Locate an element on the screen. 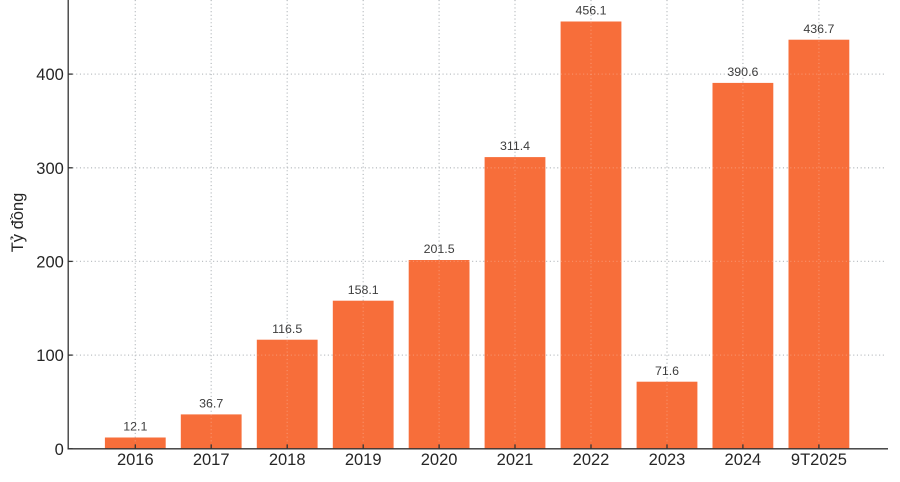 The width and height of the screenshot is (900, 482). svg-text: 2023 is located at coordinates (667, 460).